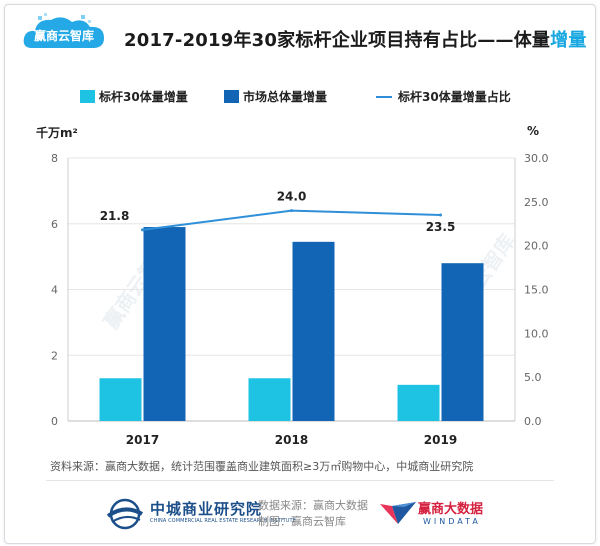 This screenshot has height=546, width=600. I want to click on header: 赢商云智库 2017-2019年30家标杆企业项目持有占比——体量增量, so click(300, 33).